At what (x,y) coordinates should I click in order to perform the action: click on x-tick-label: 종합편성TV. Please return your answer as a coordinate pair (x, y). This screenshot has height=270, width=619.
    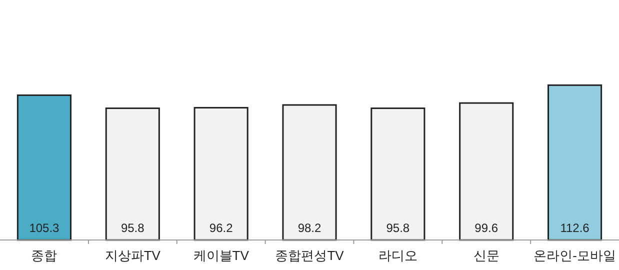
    Looking at the image, I should click on (309, 255).